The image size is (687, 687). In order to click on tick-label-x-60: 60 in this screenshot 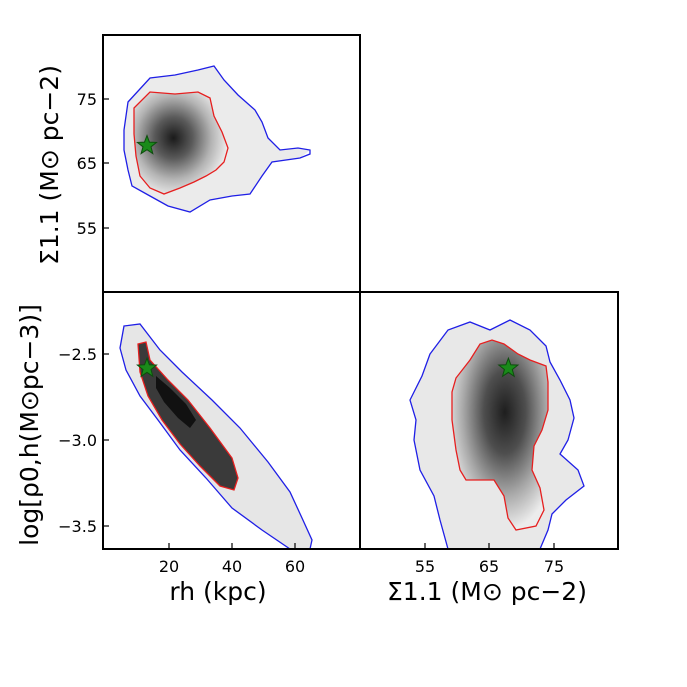, I will do `click(295, 566)`.